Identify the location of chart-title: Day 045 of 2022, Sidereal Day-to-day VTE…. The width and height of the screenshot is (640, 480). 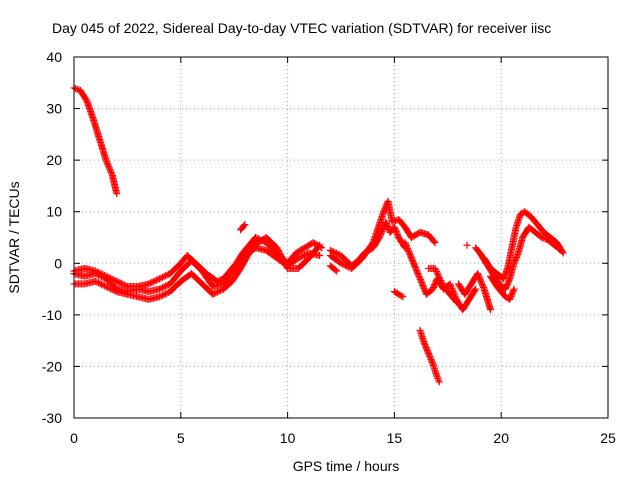
(301, 28).